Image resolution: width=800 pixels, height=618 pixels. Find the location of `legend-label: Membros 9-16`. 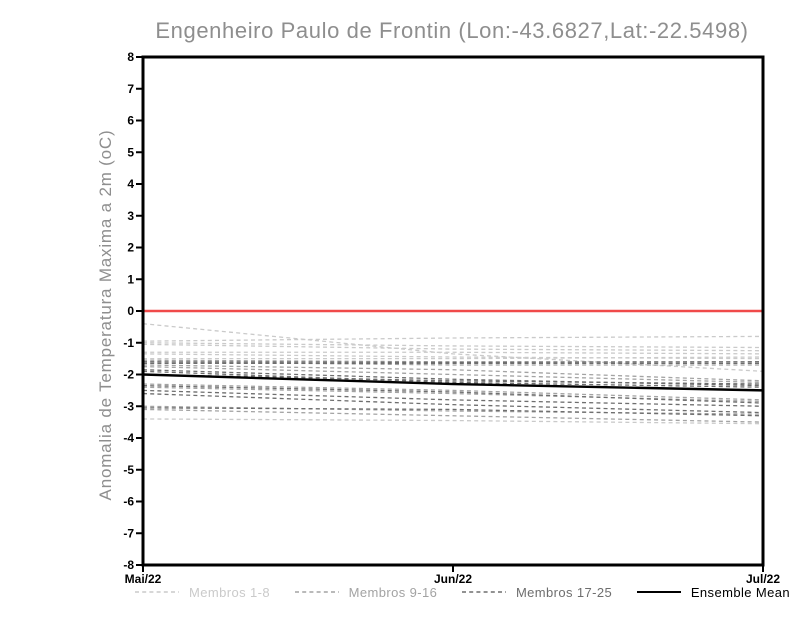

legend-label: Membros 9-16 is located at coordinates (393, 592).